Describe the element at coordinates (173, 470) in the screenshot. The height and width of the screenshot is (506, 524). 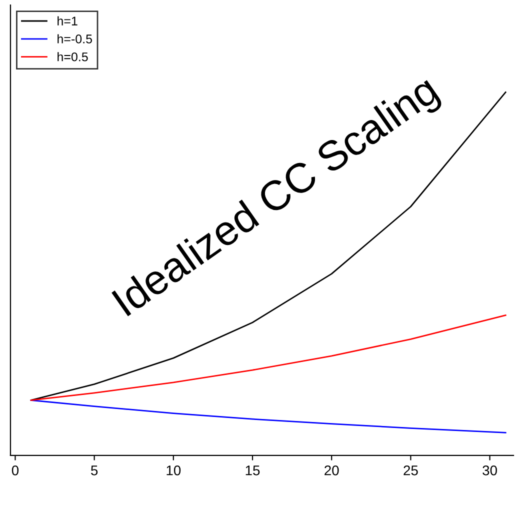
I see `x-tick-label: 10` at that location.